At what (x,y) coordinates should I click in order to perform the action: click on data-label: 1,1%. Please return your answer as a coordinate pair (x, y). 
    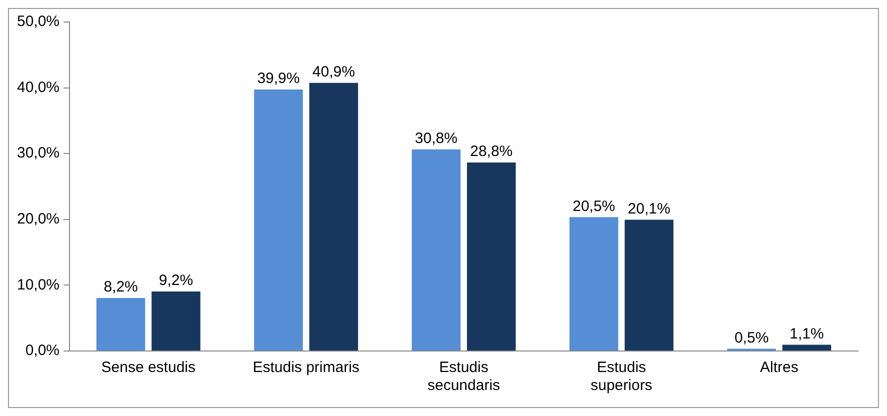
    Looking at the image, I should click on (807, 333).